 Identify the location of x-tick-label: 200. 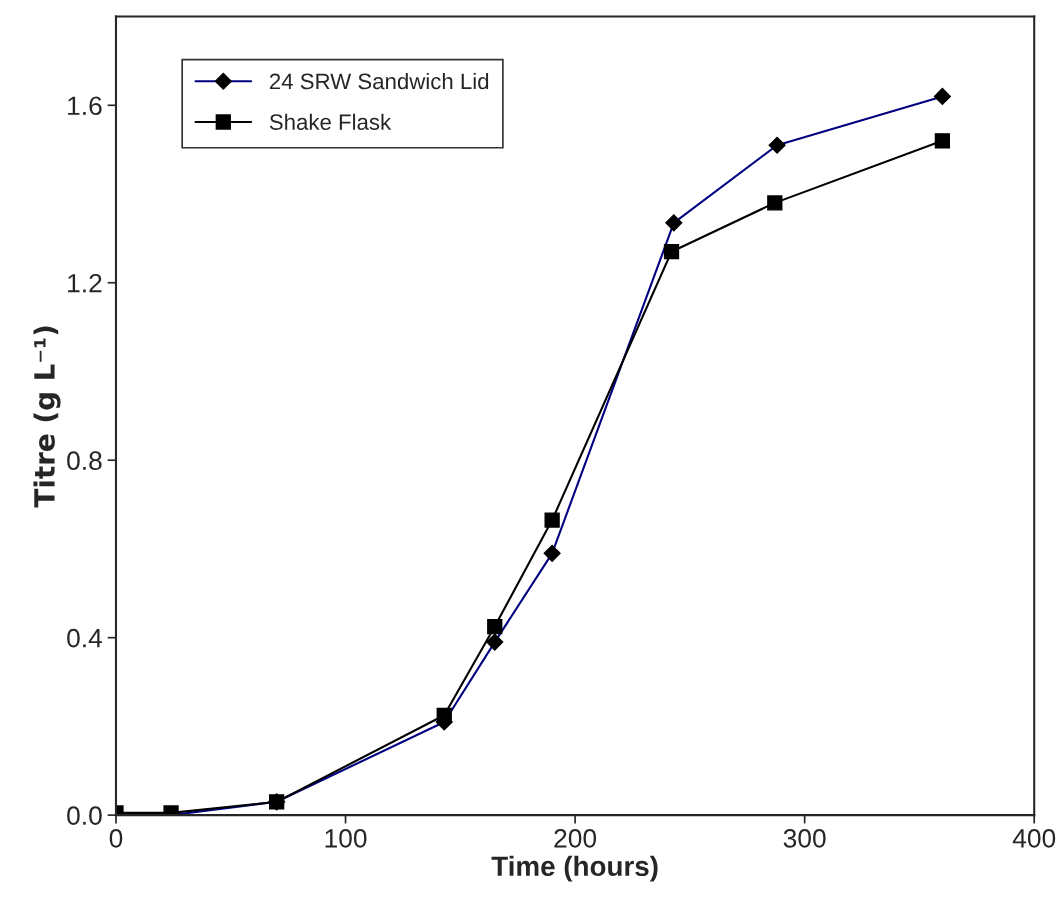
(575, 838).